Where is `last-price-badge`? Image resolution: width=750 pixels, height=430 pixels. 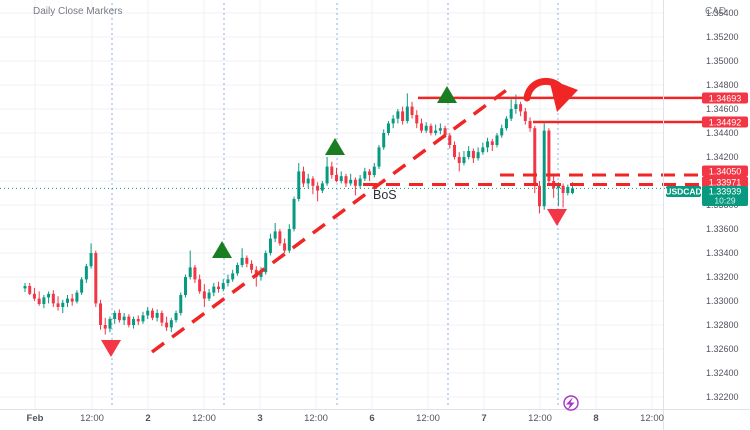
last-price-badge is located at coordinates (725, 196).